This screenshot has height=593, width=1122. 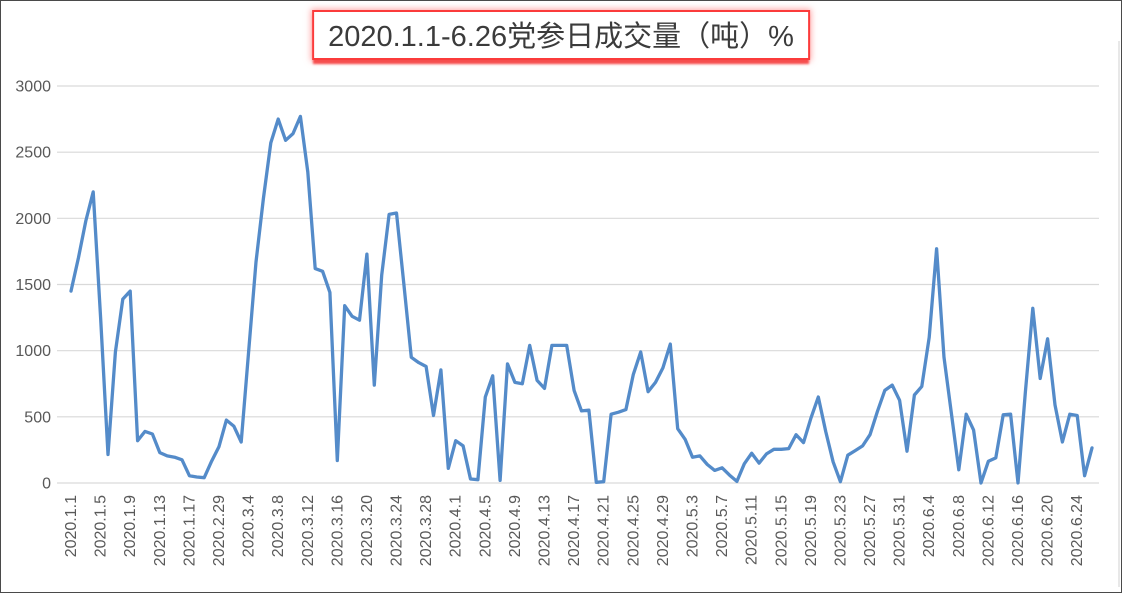 What do you see at coordinates (752, 530) in the screenshot?
I see `x-axis-tick-label: 2020.5.11` at bounding box center [752, 530].